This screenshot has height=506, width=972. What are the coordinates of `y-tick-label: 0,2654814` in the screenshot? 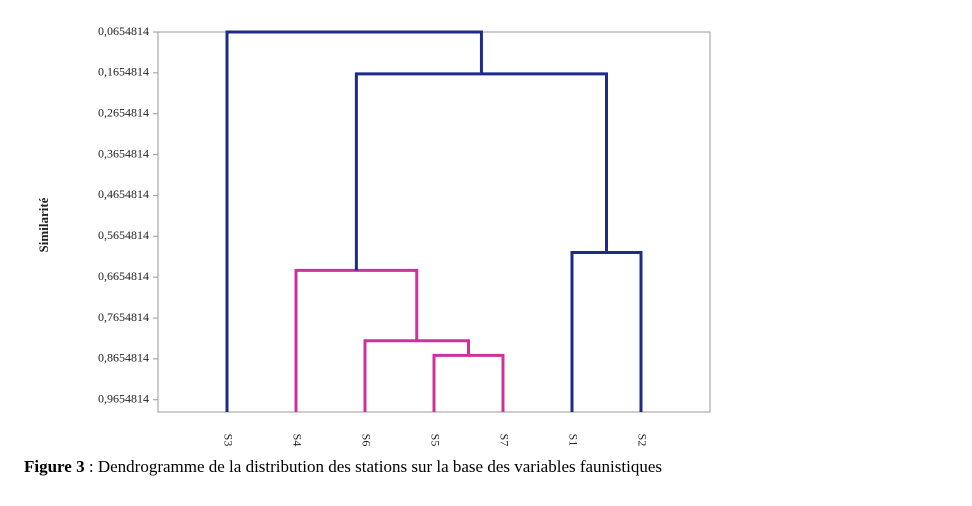 It's located at (123, 112).